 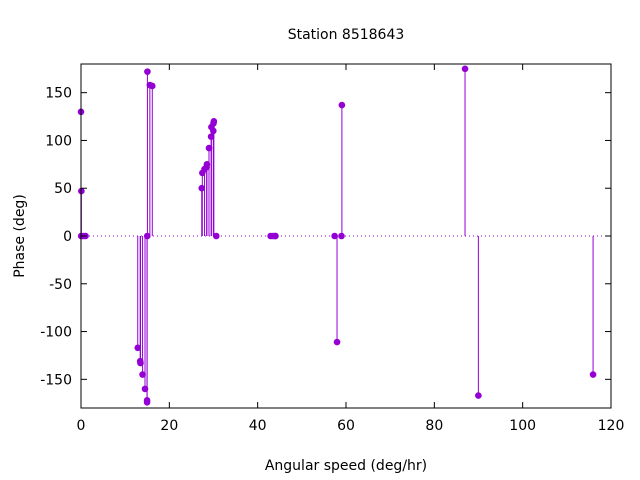 I want to click on y-tick-label: 150, so click(x=58, y=94).